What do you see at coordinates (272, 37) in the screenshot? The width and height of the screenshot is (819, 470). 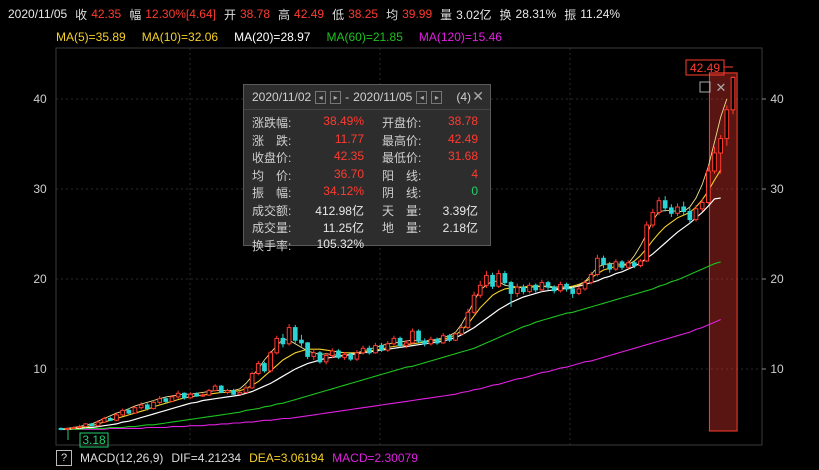 I see `ma20-legend: MA(20)=28.97` at bounding box center [272, 37].